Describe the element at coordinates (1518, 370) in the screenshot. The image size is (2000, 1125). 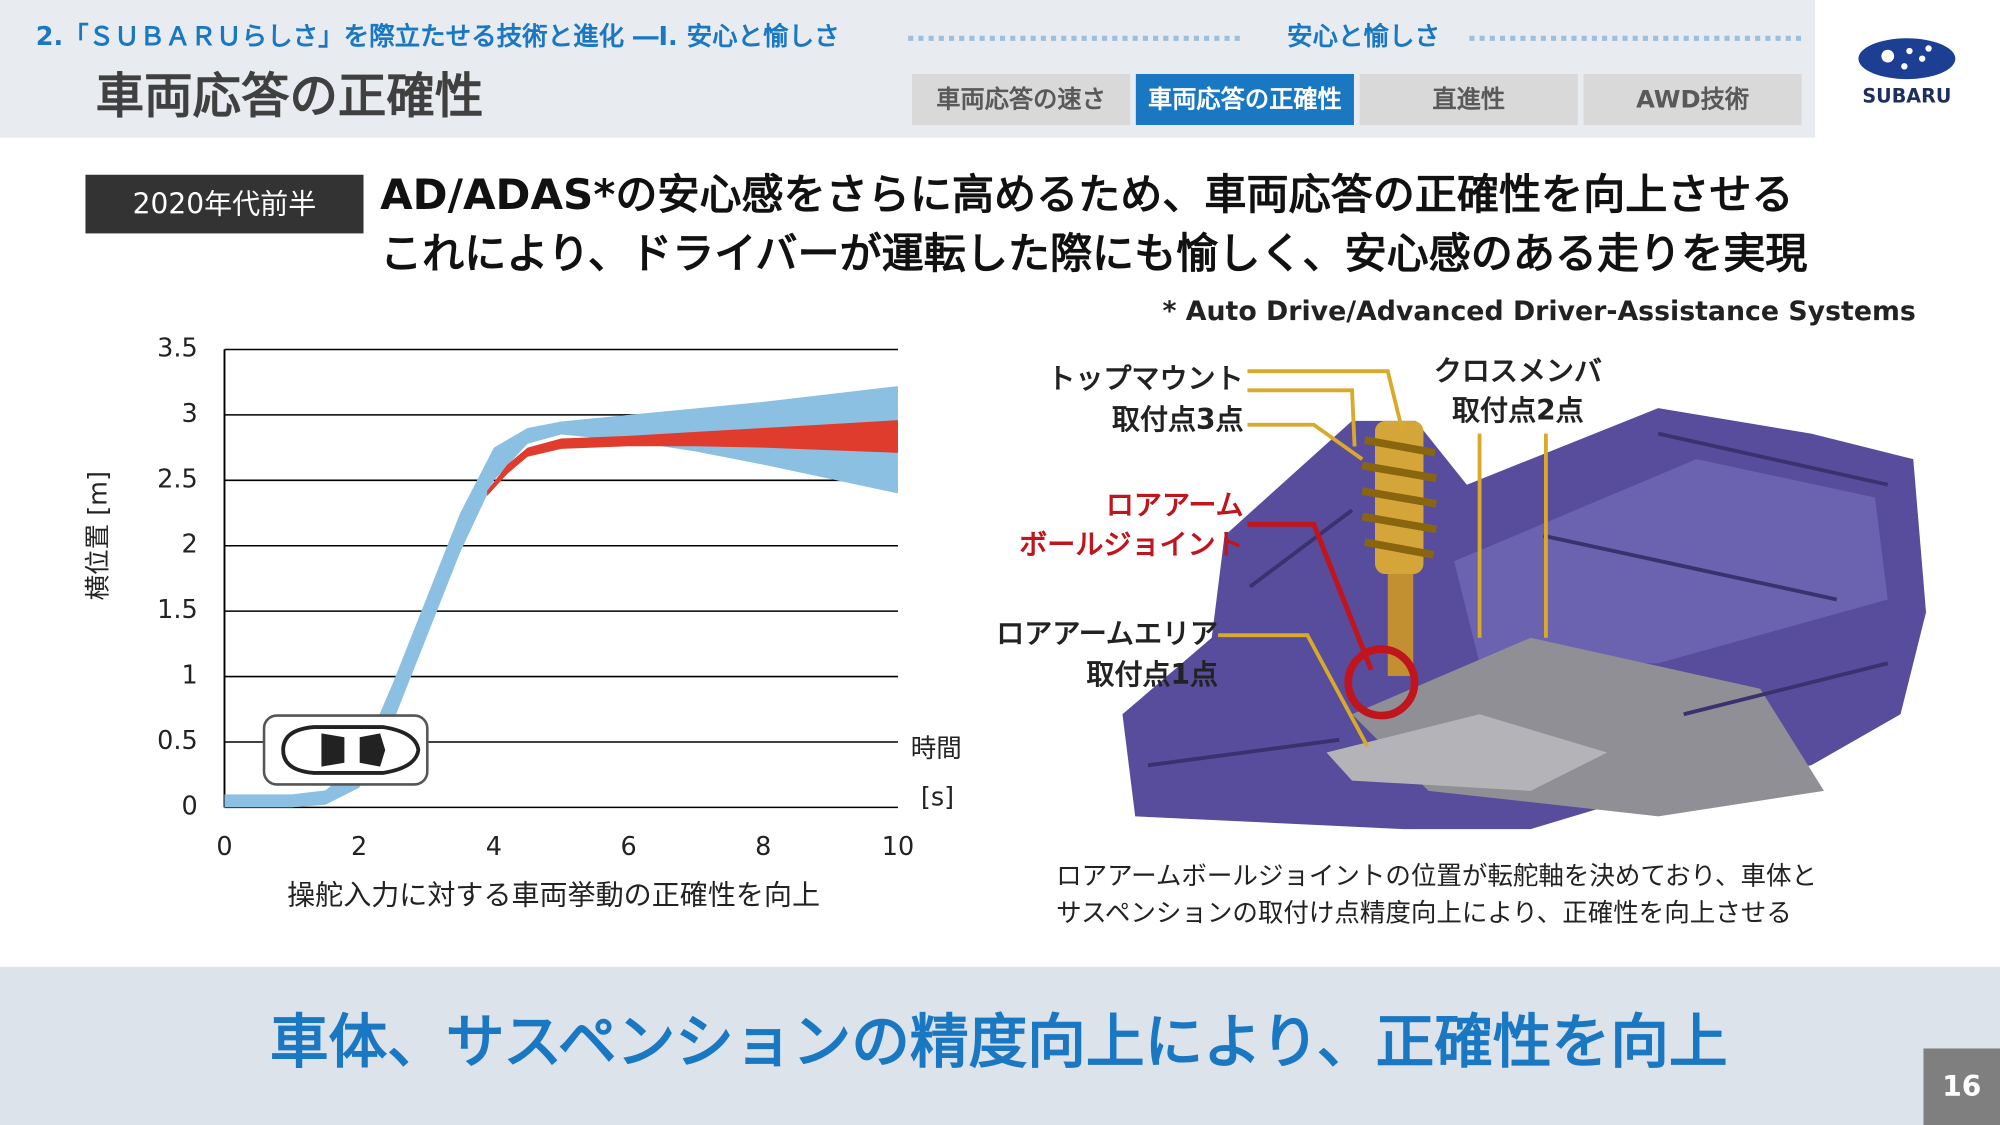
I see `callout: クロスメンバ` at that location.